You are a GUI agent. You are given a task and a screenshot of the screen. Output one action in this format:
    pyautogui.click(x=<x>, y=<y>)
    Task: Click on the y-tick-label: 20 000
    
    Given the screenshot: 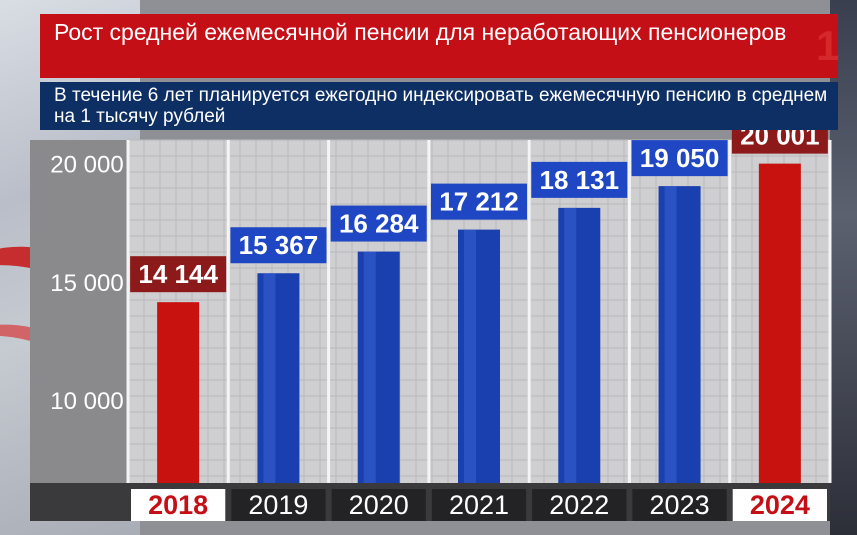 What is the action you would take?
    pyautogui.click(x=86, y=165)
    